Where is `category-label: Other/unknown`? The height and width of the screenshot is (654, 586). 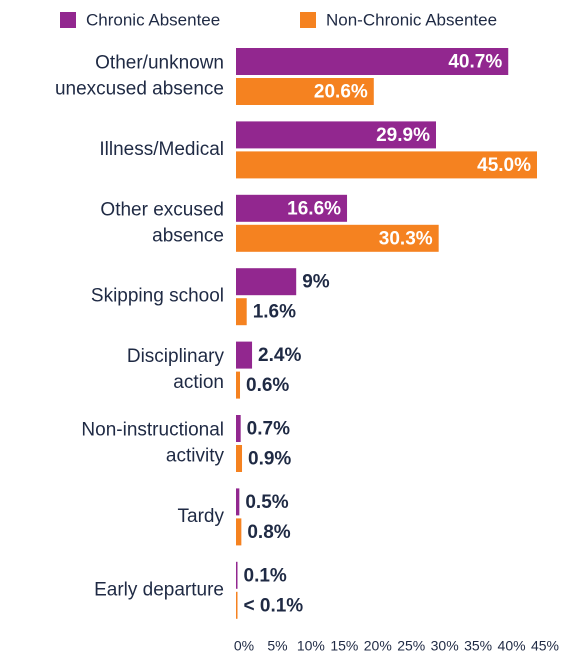 category-label: Other/unknown is located at coordinates (159, 63).